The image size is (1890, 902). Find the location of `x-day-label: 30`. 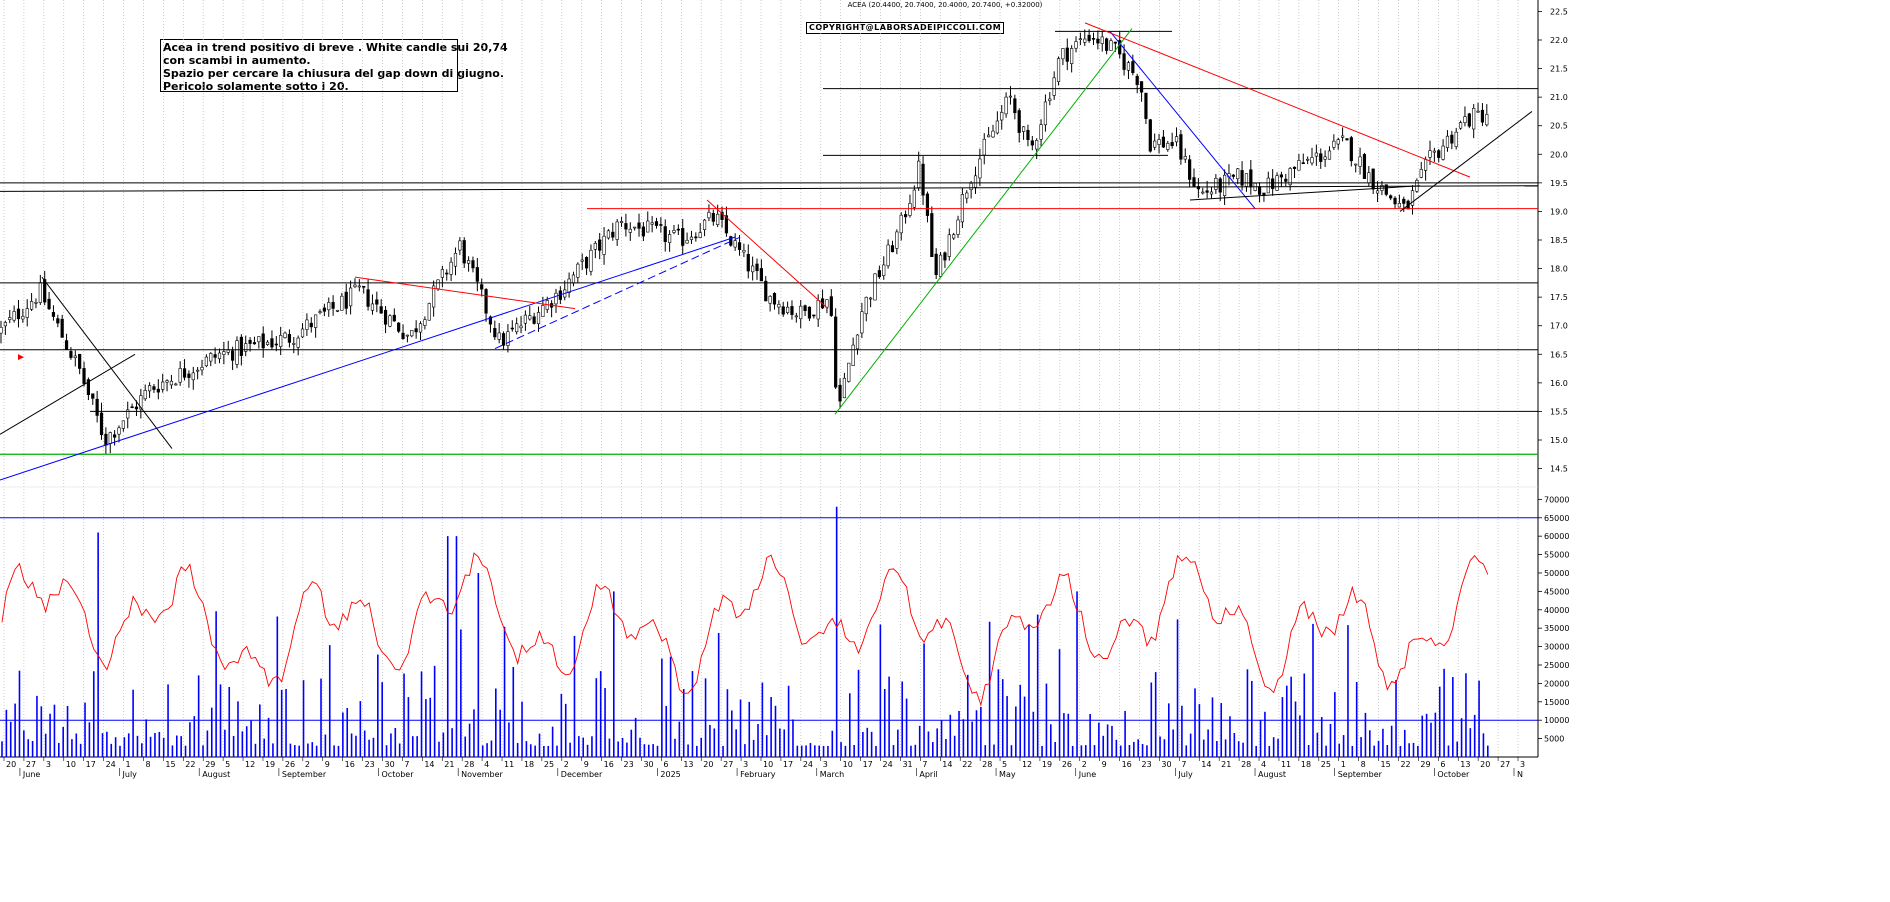

x-day-label: 30 is located at coordinates (648, 764).